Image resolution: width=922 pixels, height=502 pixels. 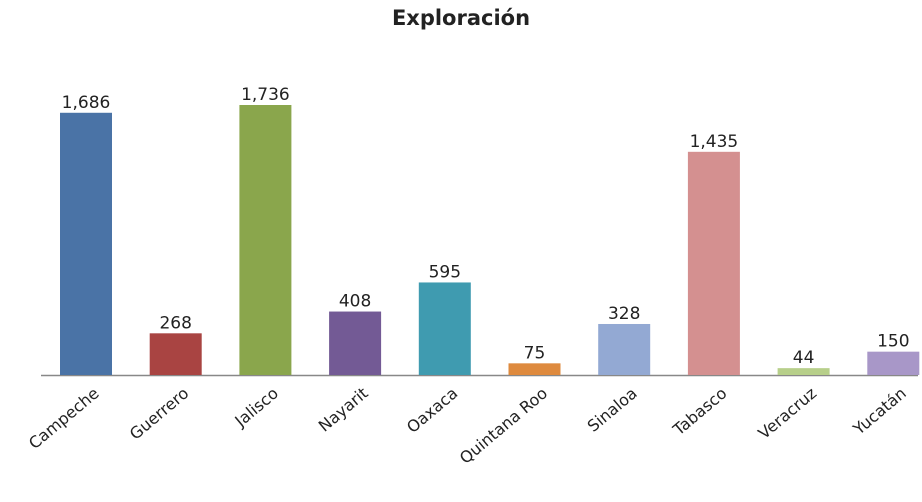 What do you see at coordinates (64, 418) in the screenshot?
I see `x-tick-label: Campeche` at bounding box center [64, 418].